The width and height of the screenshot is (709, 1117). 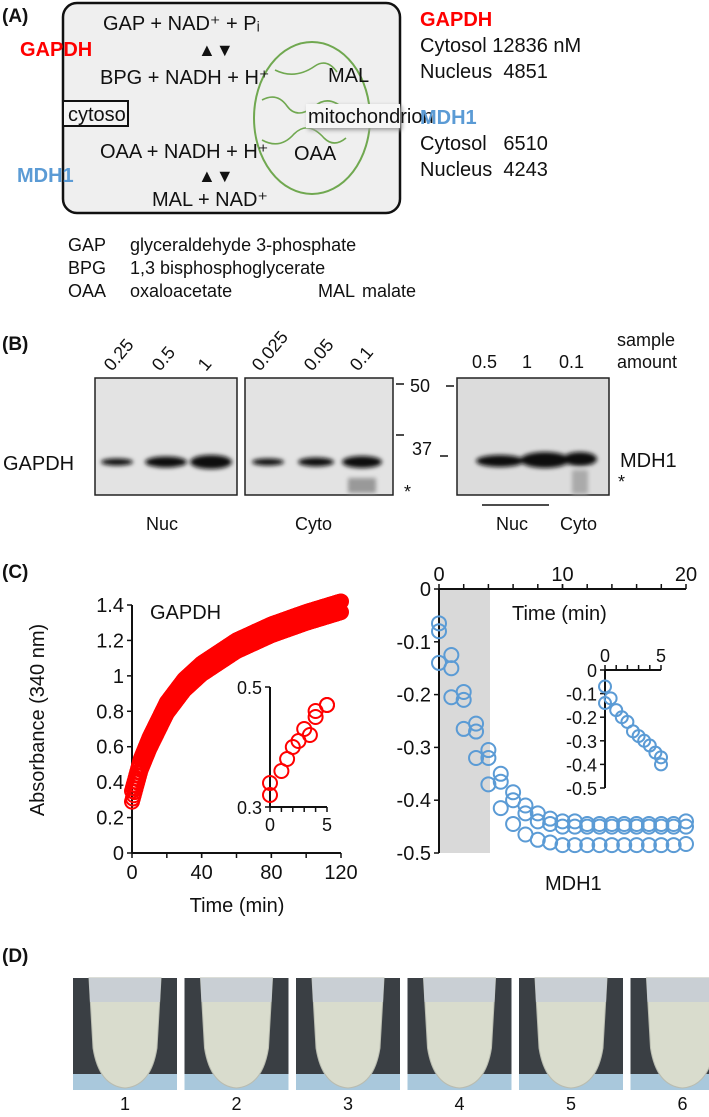 What do you see at coordinates (110, 606) in the screenshot?
I see `y-tick-label: 1.4` at bounding box center [110, 606].